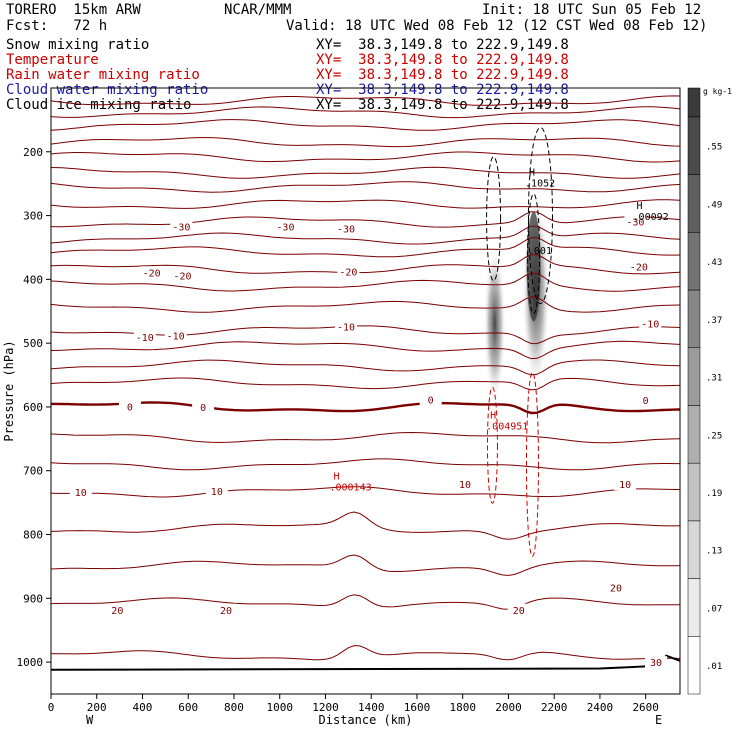  What do you see at coordinates (51, 707) in the screenshot?
I see `x-tick-label: 0` at bounding box center [51, 707].